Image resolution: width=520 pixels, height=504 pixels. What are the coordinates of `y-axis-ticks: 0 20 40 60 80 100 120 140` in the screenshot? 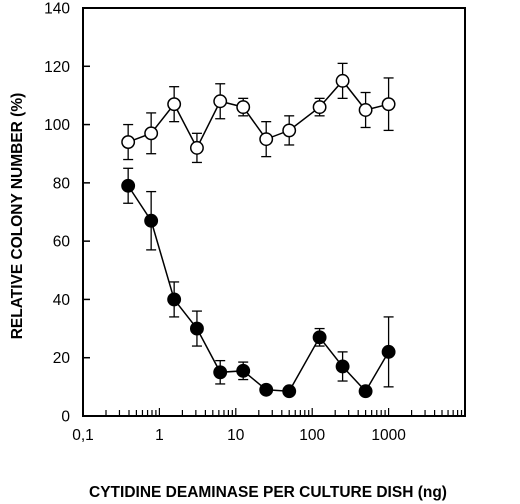 It's located at (67, 213).